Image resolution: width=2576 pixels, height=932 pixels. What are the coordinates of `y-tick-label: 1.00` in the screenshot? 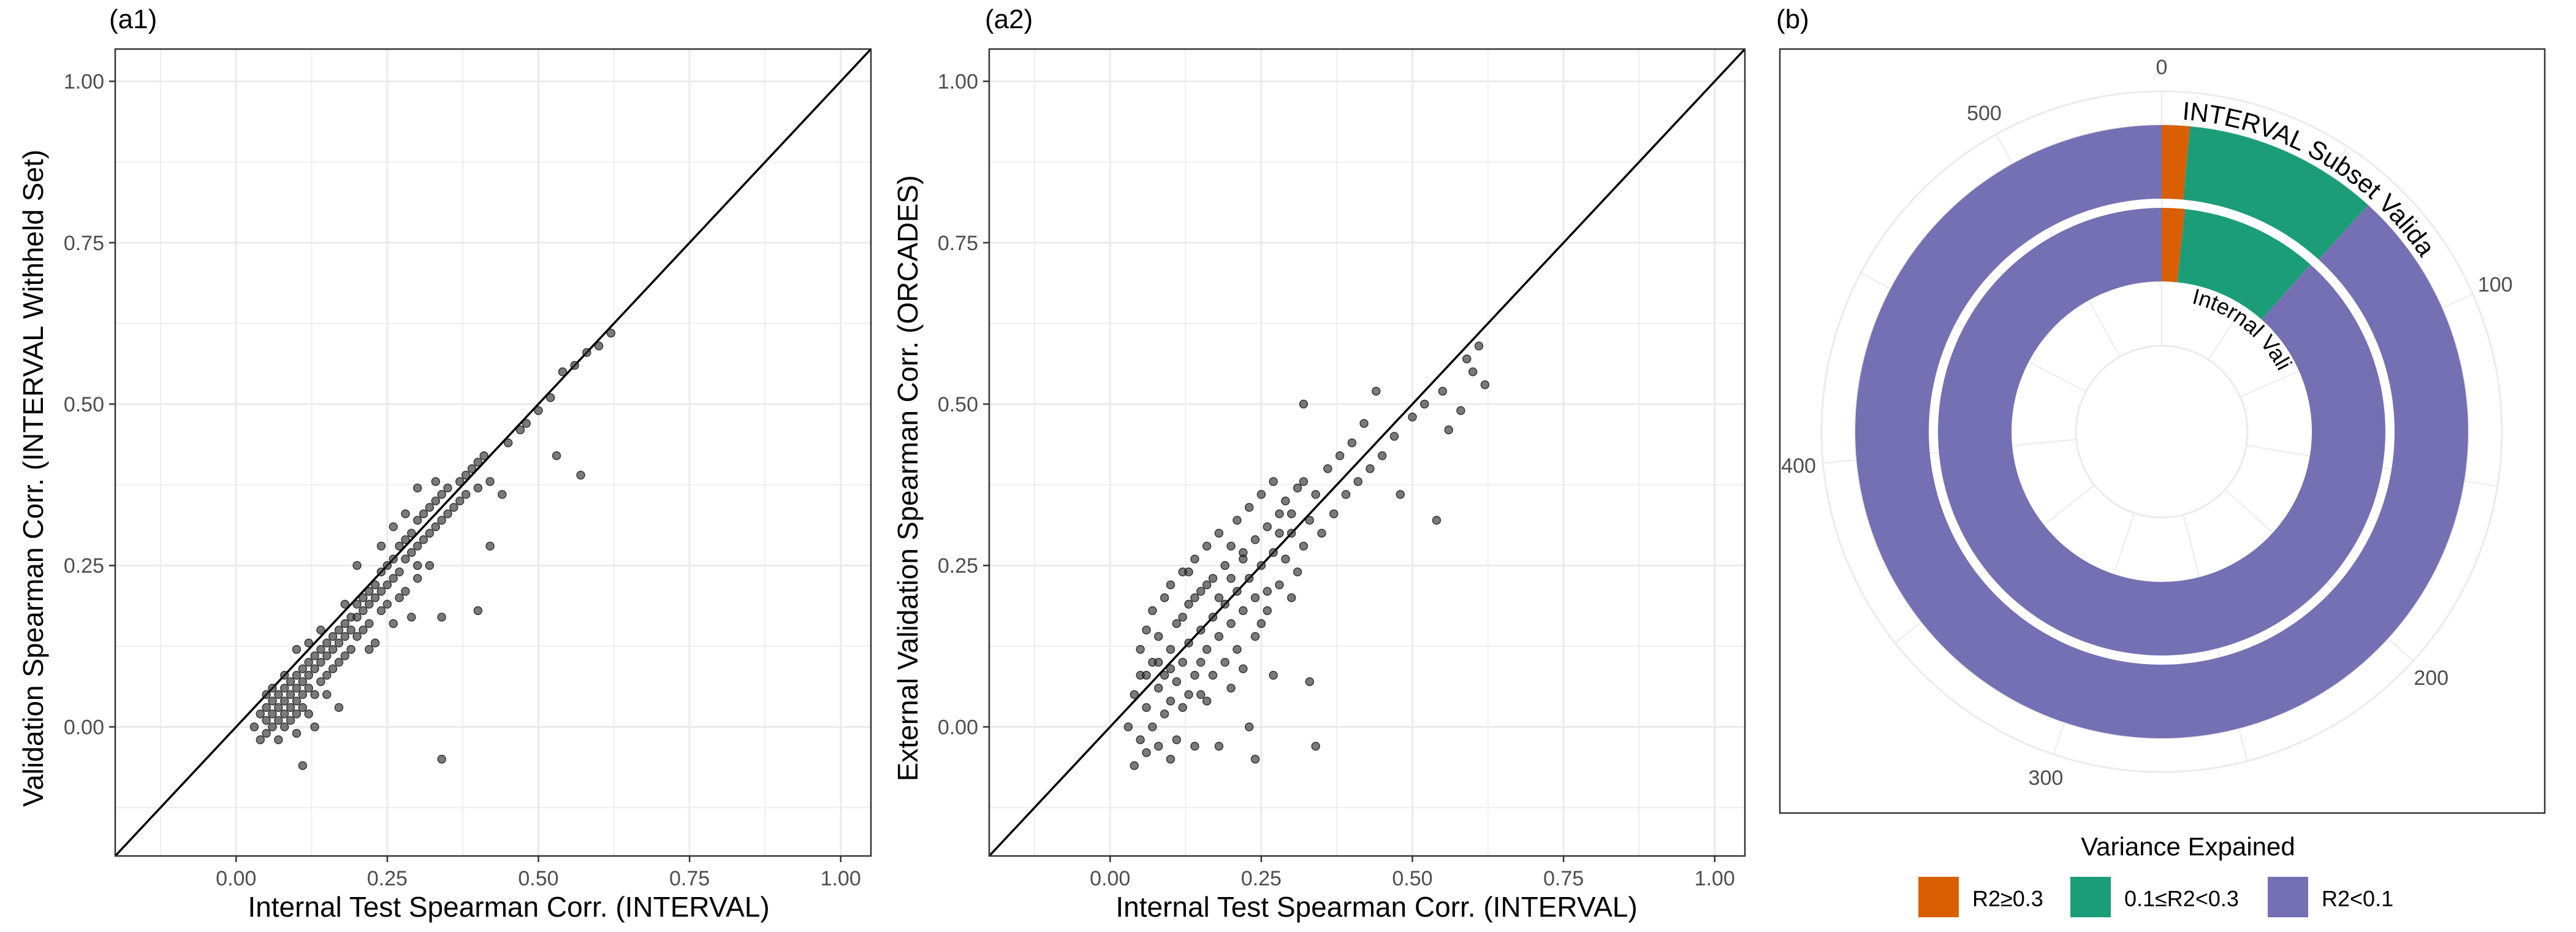 It's located at (958, 83).